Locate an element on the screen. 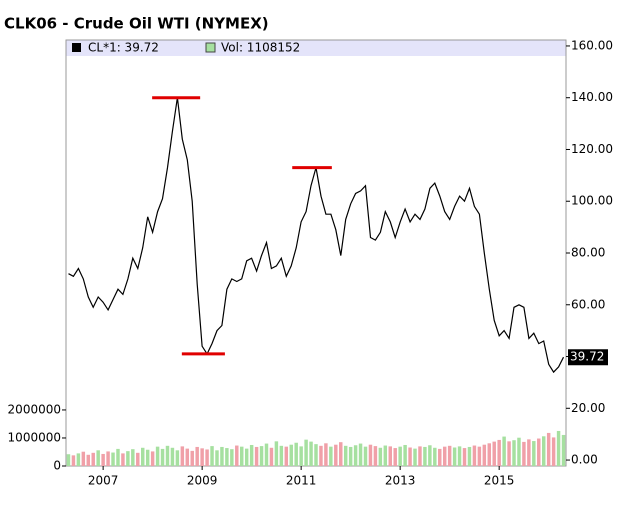  y2-tick-label: 1000000 is located at coordinates (34, 437).